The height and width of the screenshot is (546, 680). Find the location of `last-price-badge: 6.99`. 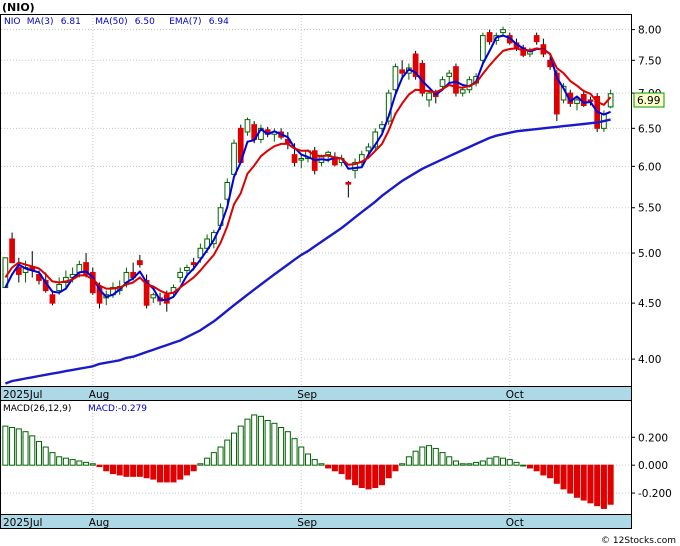

last-price-badge: 6.99 is located at coordinates (648, 101).